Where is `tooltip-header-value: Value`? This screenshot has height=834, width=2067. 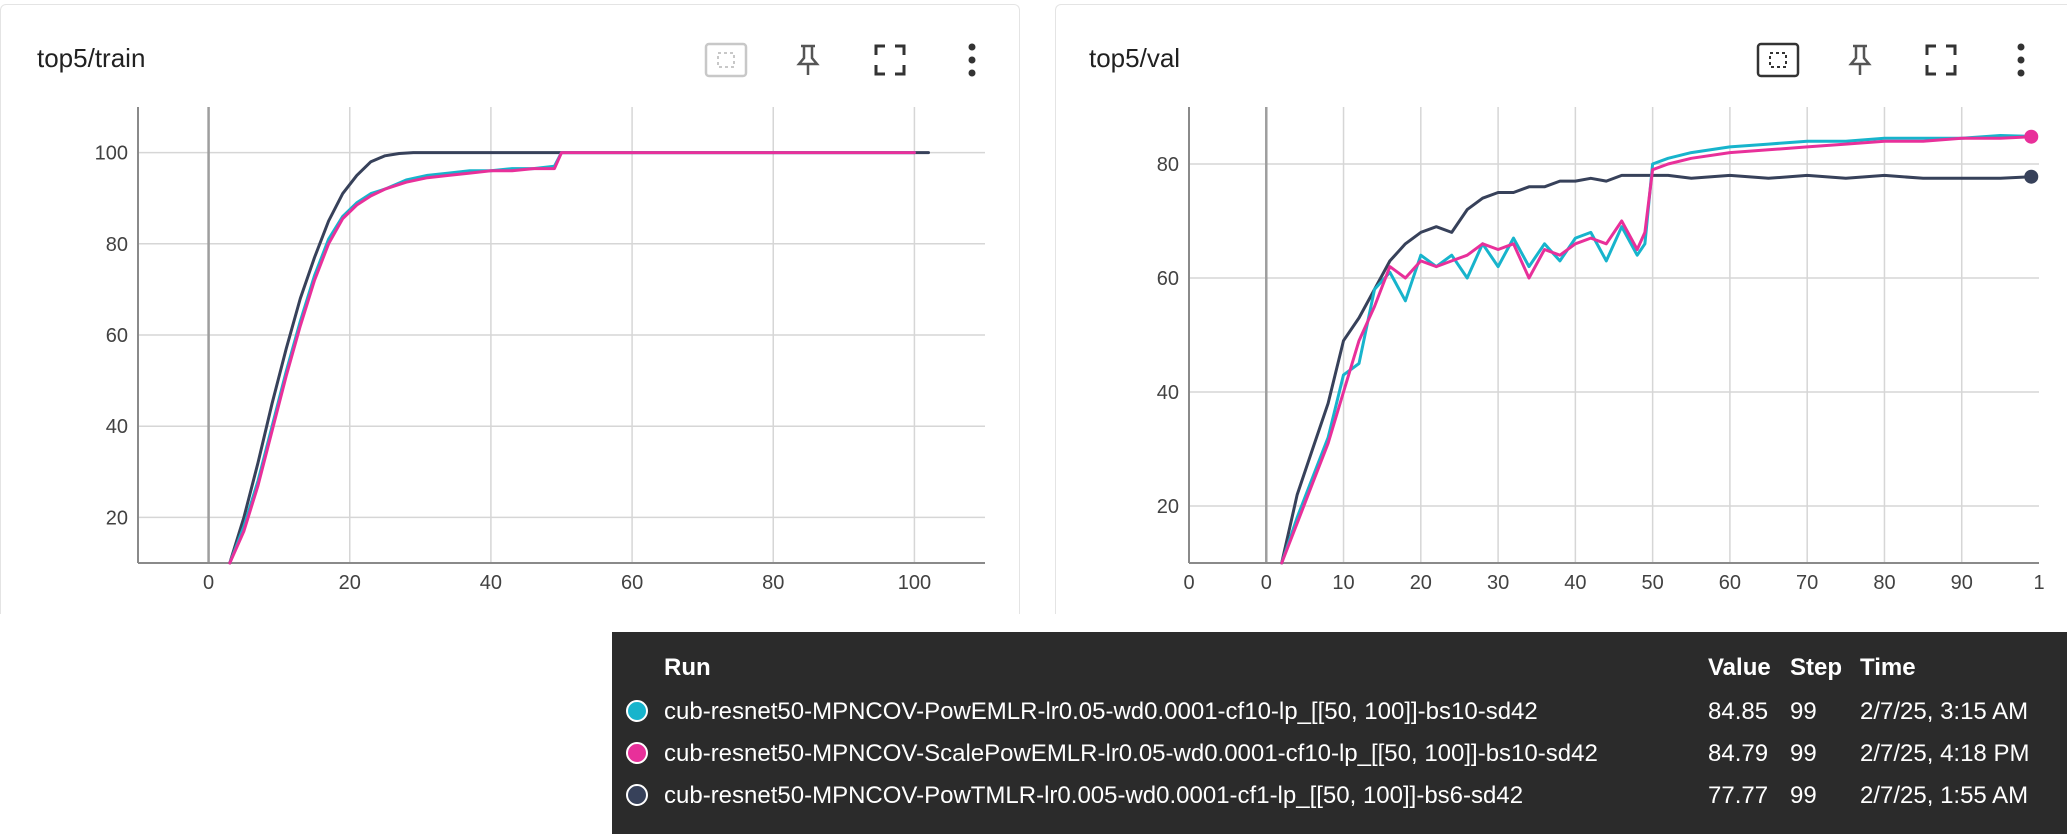 tooltip-header-value: Value is located at coordinates (1739, 667).